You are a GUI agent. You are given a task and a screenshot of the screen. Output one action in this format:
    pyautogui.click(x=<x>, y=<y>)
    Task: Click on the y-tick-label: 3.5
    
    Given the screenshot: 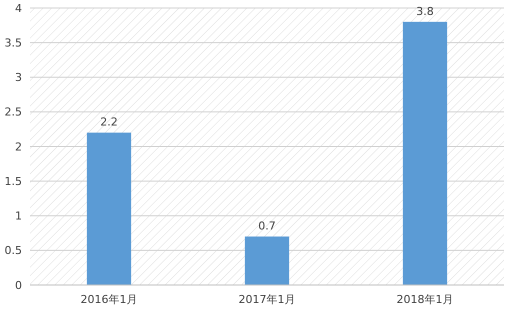 What is the action you would take?
    pyautogui.click(x=13, y=43)
    